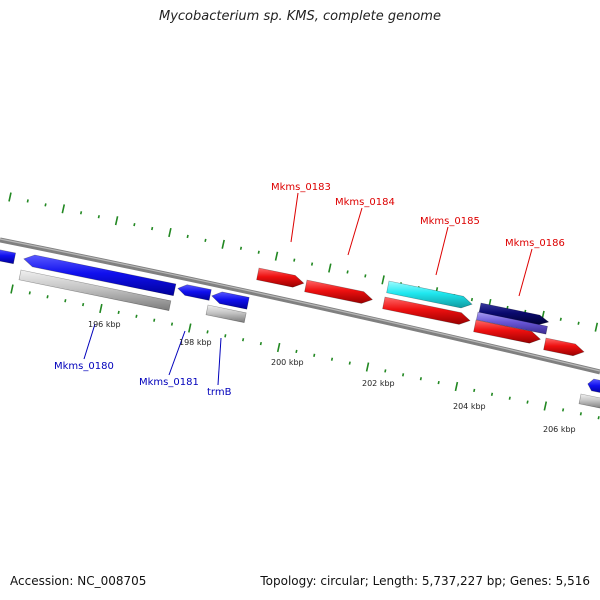 This screenshot has width=600, height=600. I want to click on gene-arrow-trmb, so click(230, 300).